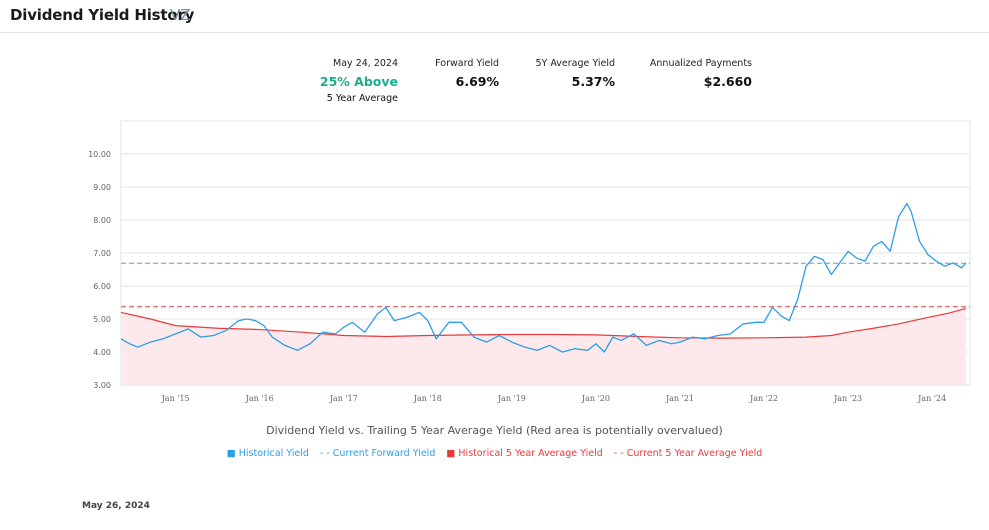 Image resolution: width=989 pixels, height=530 pixels. What do you see at coordinates (543, 323) in the screenshot?
I see `historical-5y-average-line` at bounding box center [543, 323].